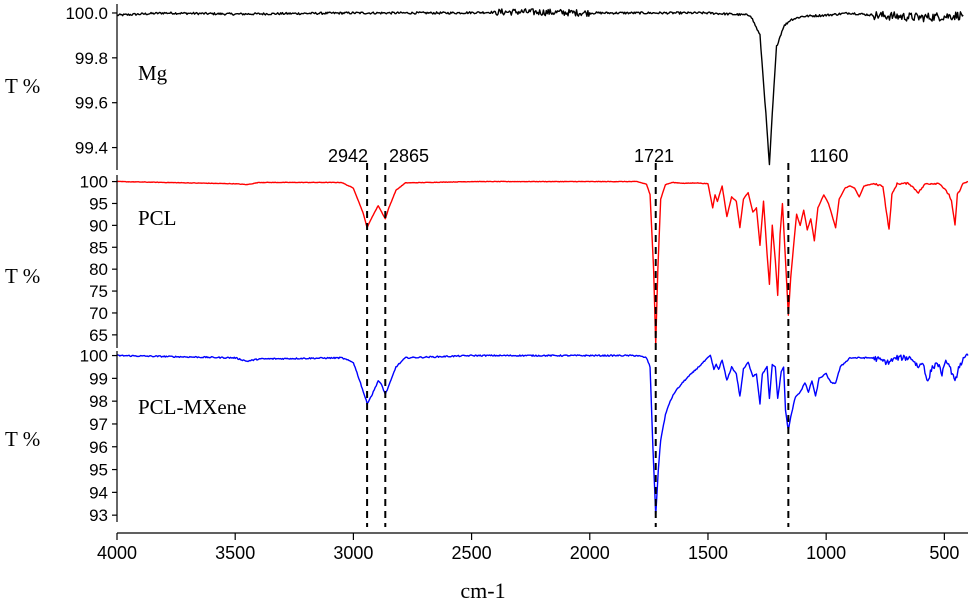 The height and width of the screenshot is (610, 969). I want to click on y-tick-label-2: 95, so click(98, 203).